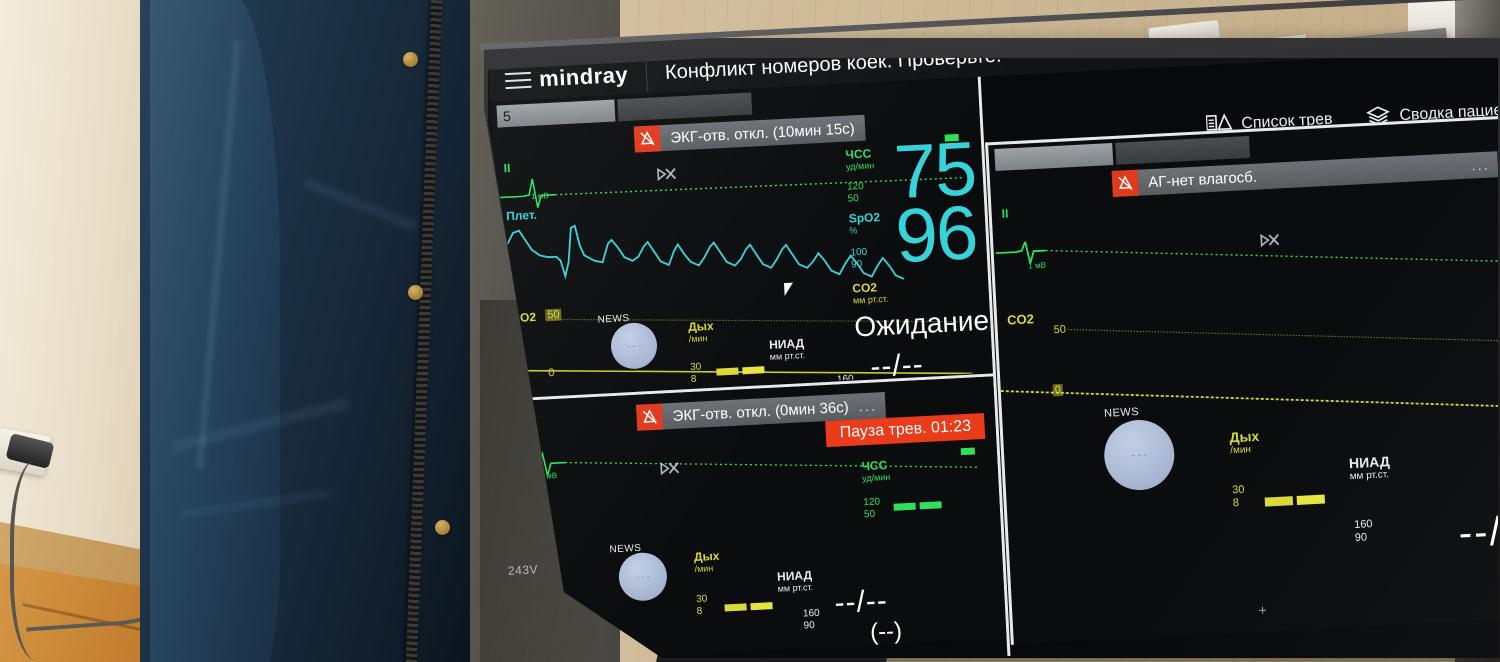 This screenshot has width=1500, height=662. What do you see at coordinates (876, 477) in the screenshot?
I see `hr-unit-2: уд/мин` at bounding box center [876, 477].